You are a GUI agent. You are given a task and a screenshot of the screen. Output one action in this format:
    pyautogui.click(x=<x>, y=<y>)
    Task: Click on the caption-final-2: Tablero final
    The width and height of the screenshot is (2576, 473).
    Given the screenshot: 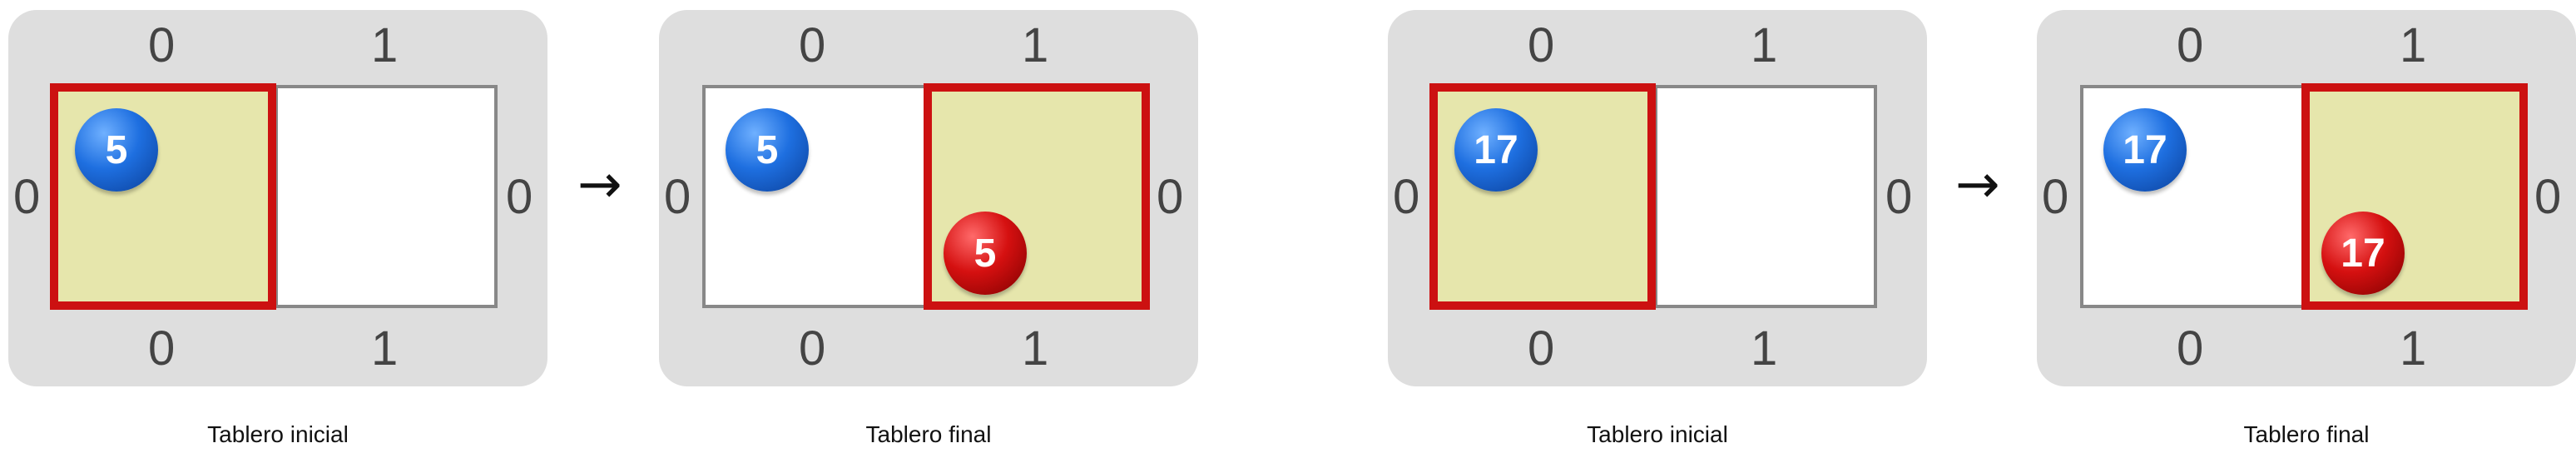 What is the action you would take?
    pyautogui.click(x=2307, y=434)
    